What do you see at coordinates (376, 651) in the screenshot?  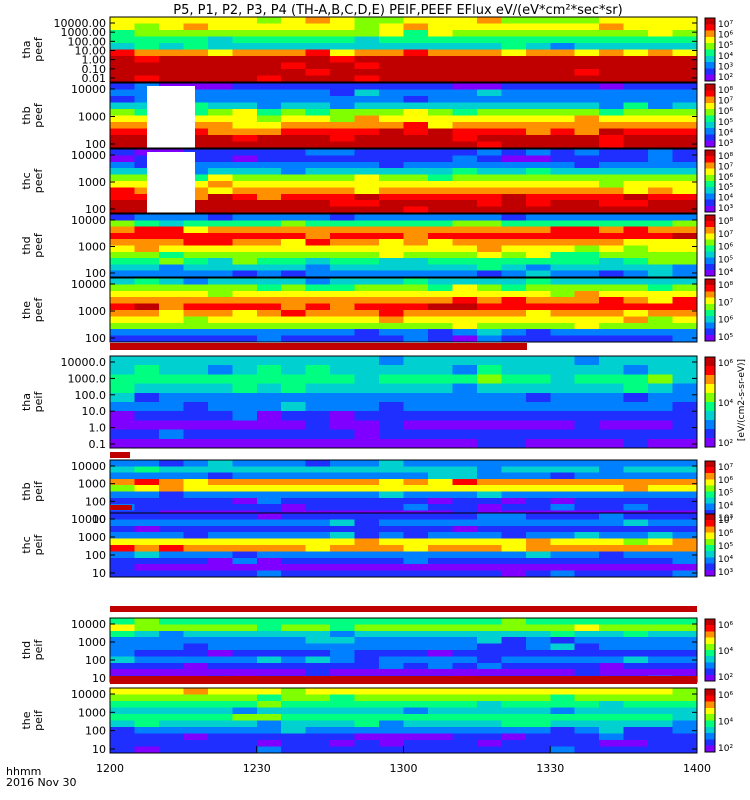 I see `panel-thd-peif: 10000 1000 100 10 thd peif 10⁶ 10⁴ 10²` at bounding box center [376, 651].